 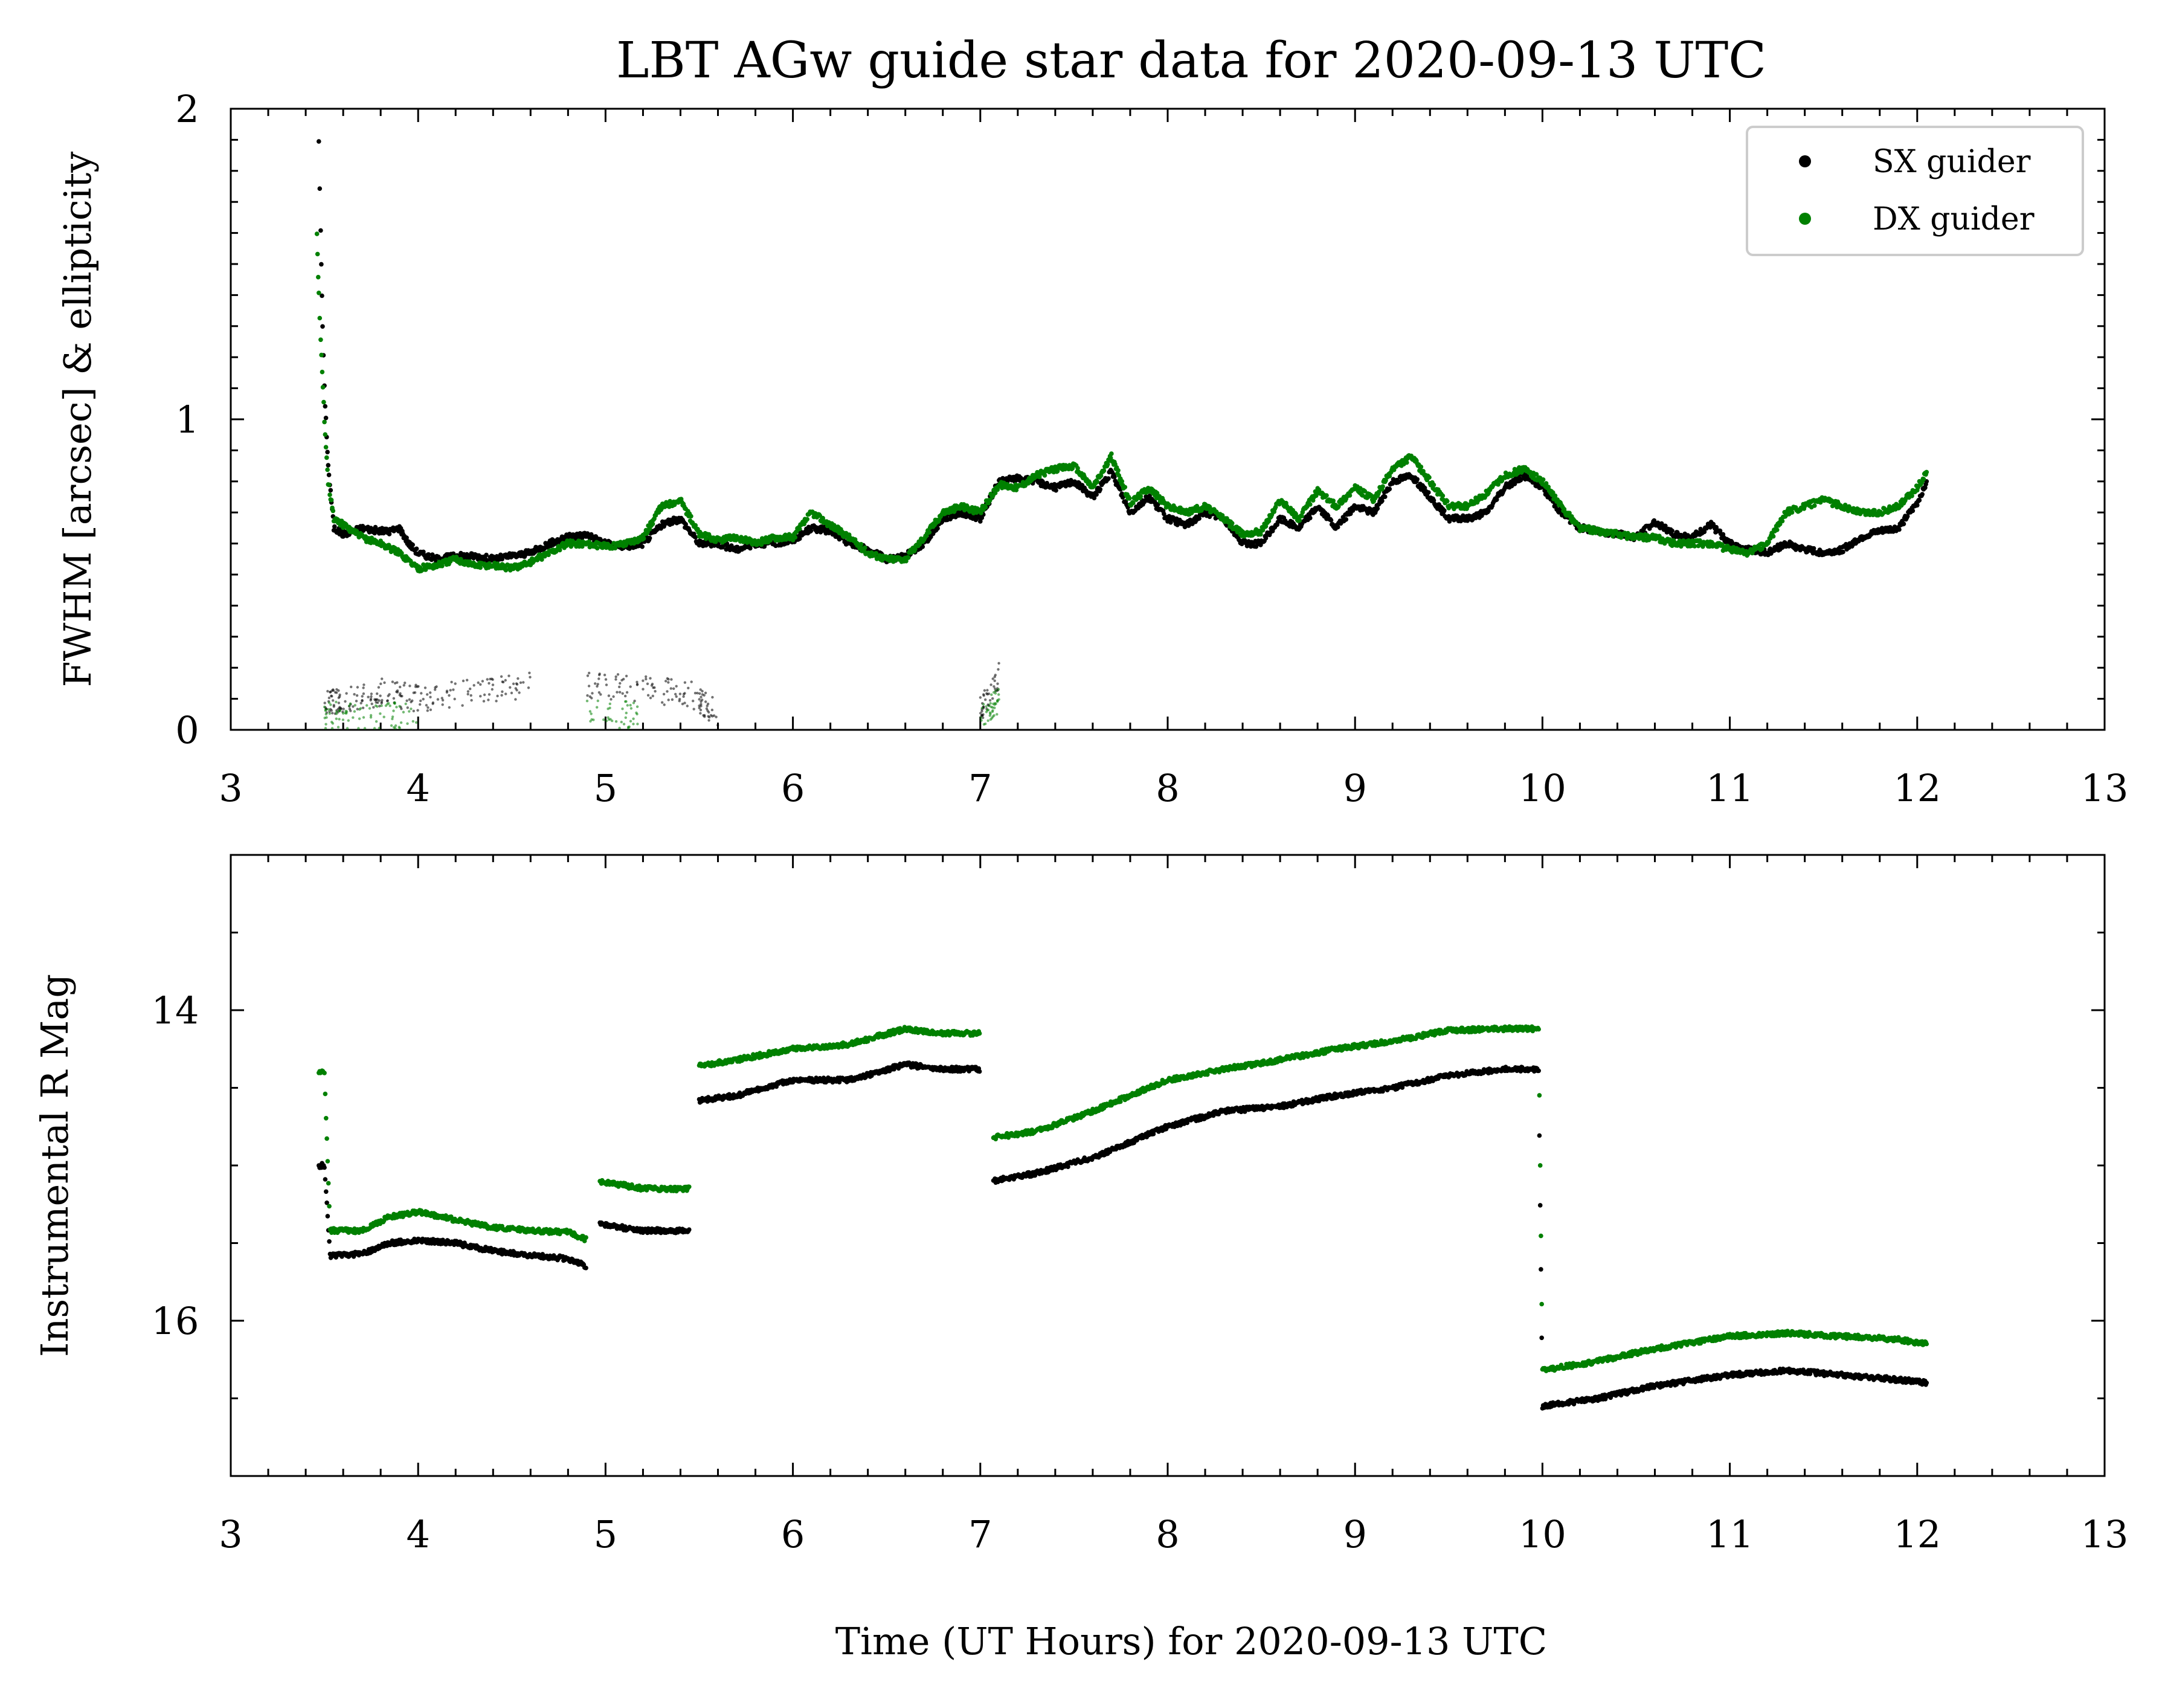 What do you see at coordinates (793, 788) in the screenshot?
I see `x-tick-label: 6` at bounding box center [793, 788].